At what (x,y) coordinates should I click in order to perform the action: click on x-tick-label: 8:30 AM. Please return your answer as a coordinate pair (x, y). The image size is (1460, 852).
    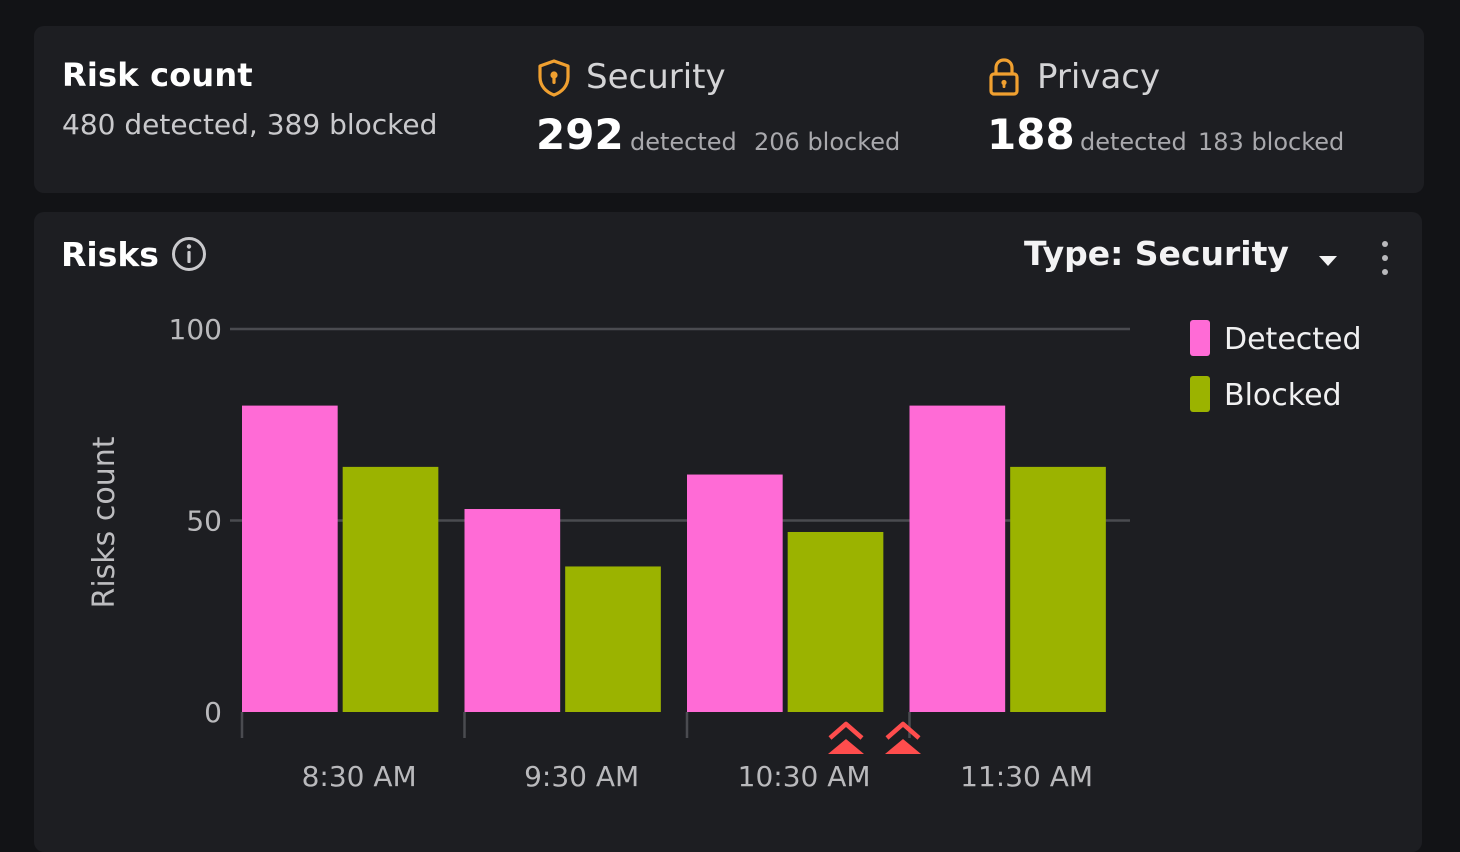
    Looking at the image, I should click on (359, 776).